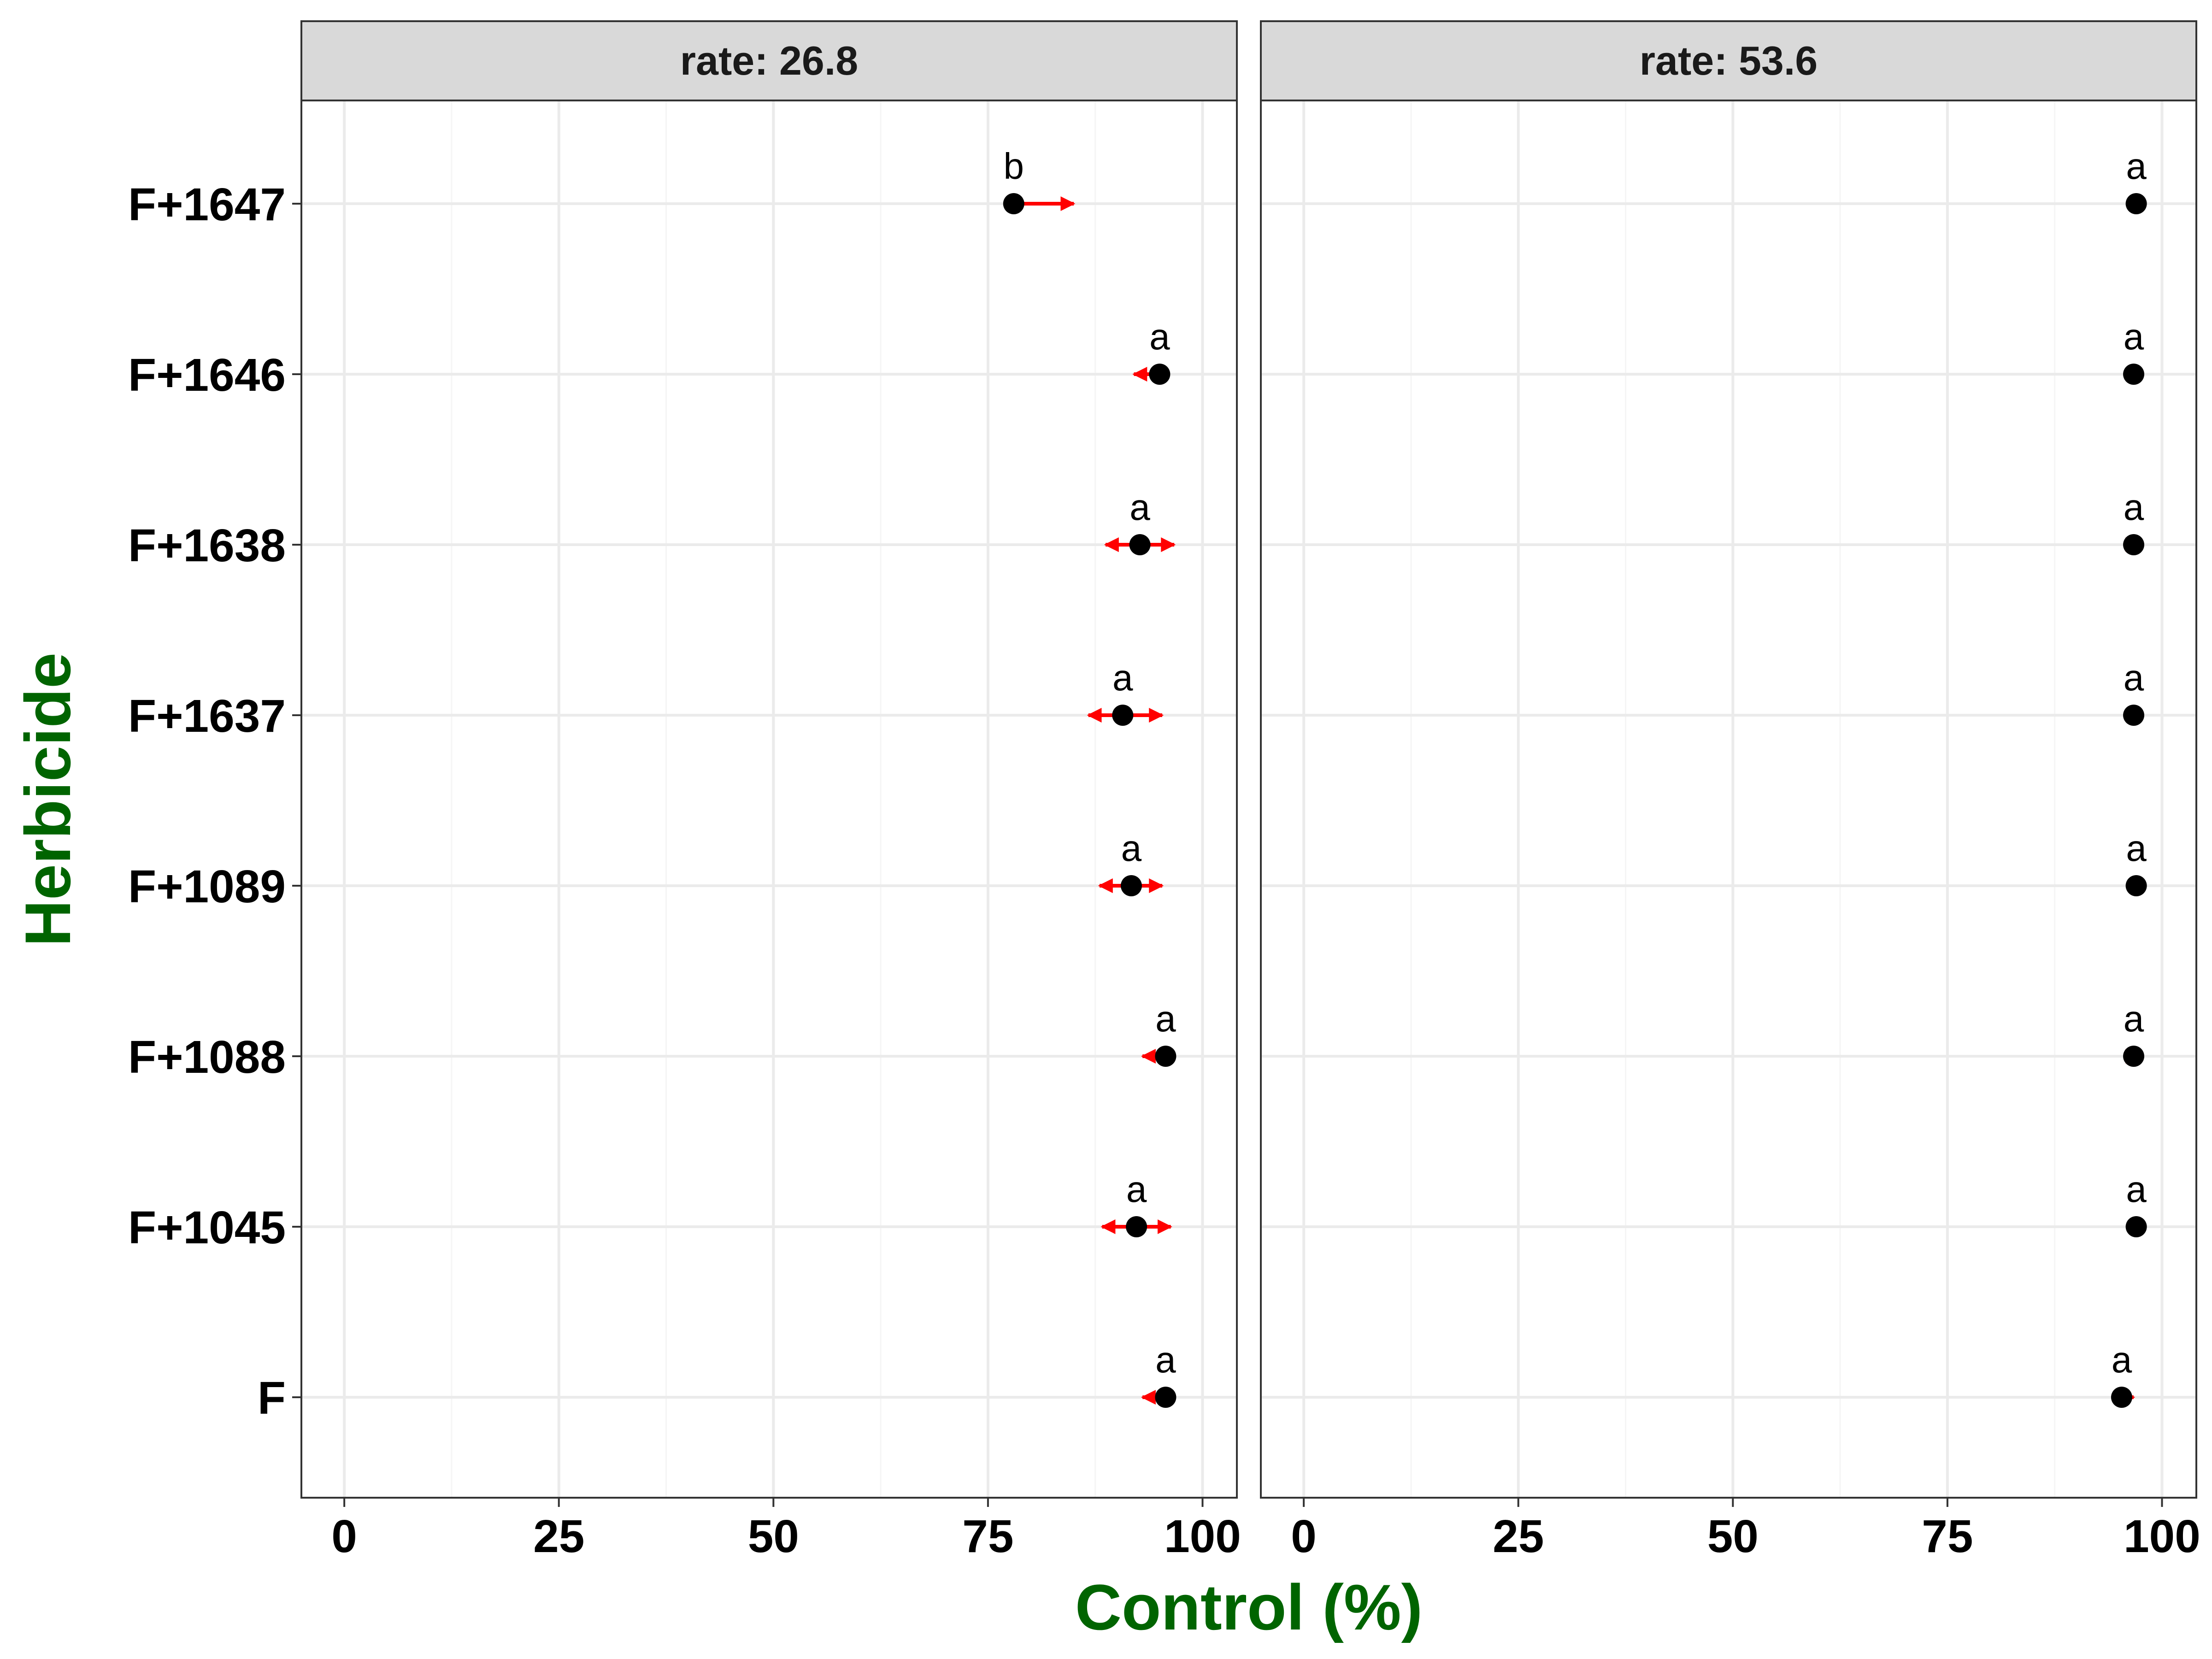  I want to click on y-tick-label: F+1647, so click(207, 204).